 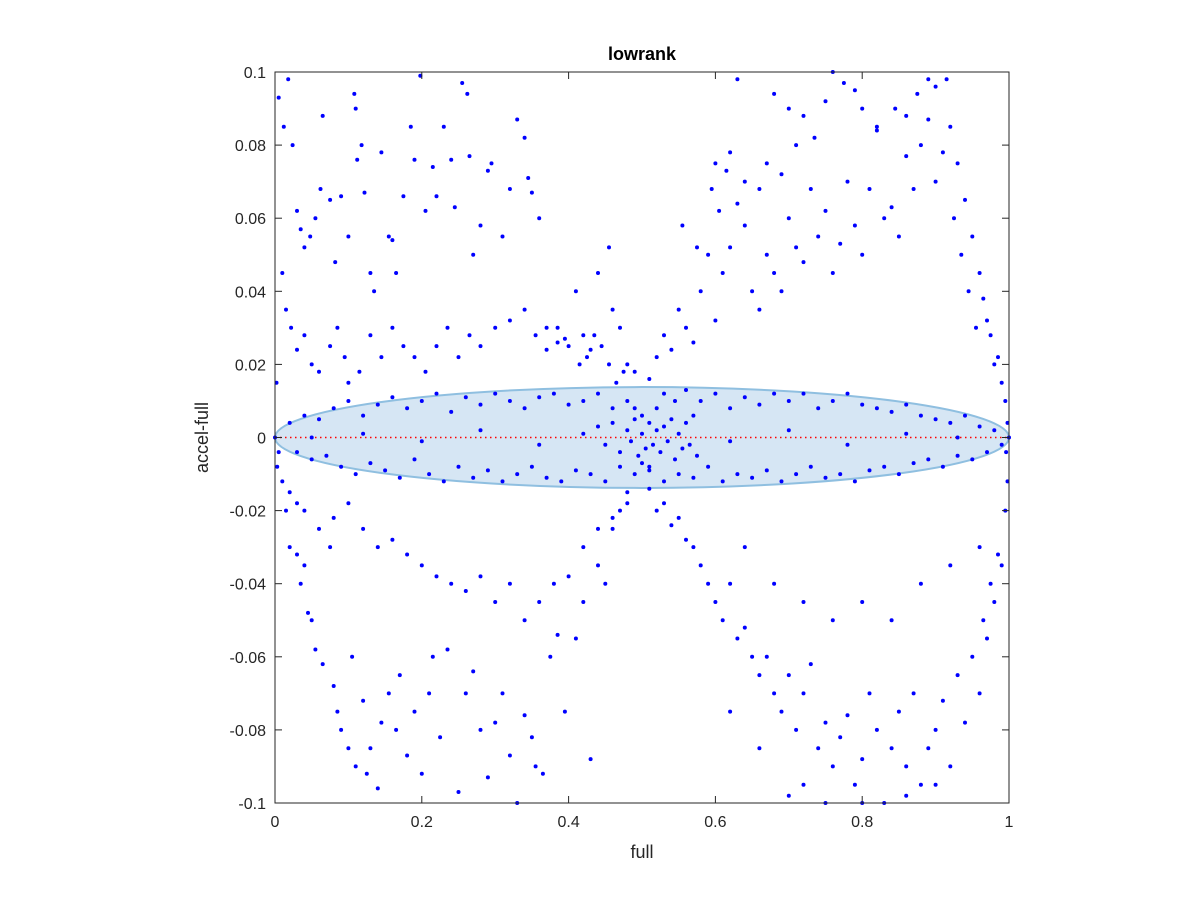 I want to click on x-tick-label: 0.4, so click(x=568, y=822).